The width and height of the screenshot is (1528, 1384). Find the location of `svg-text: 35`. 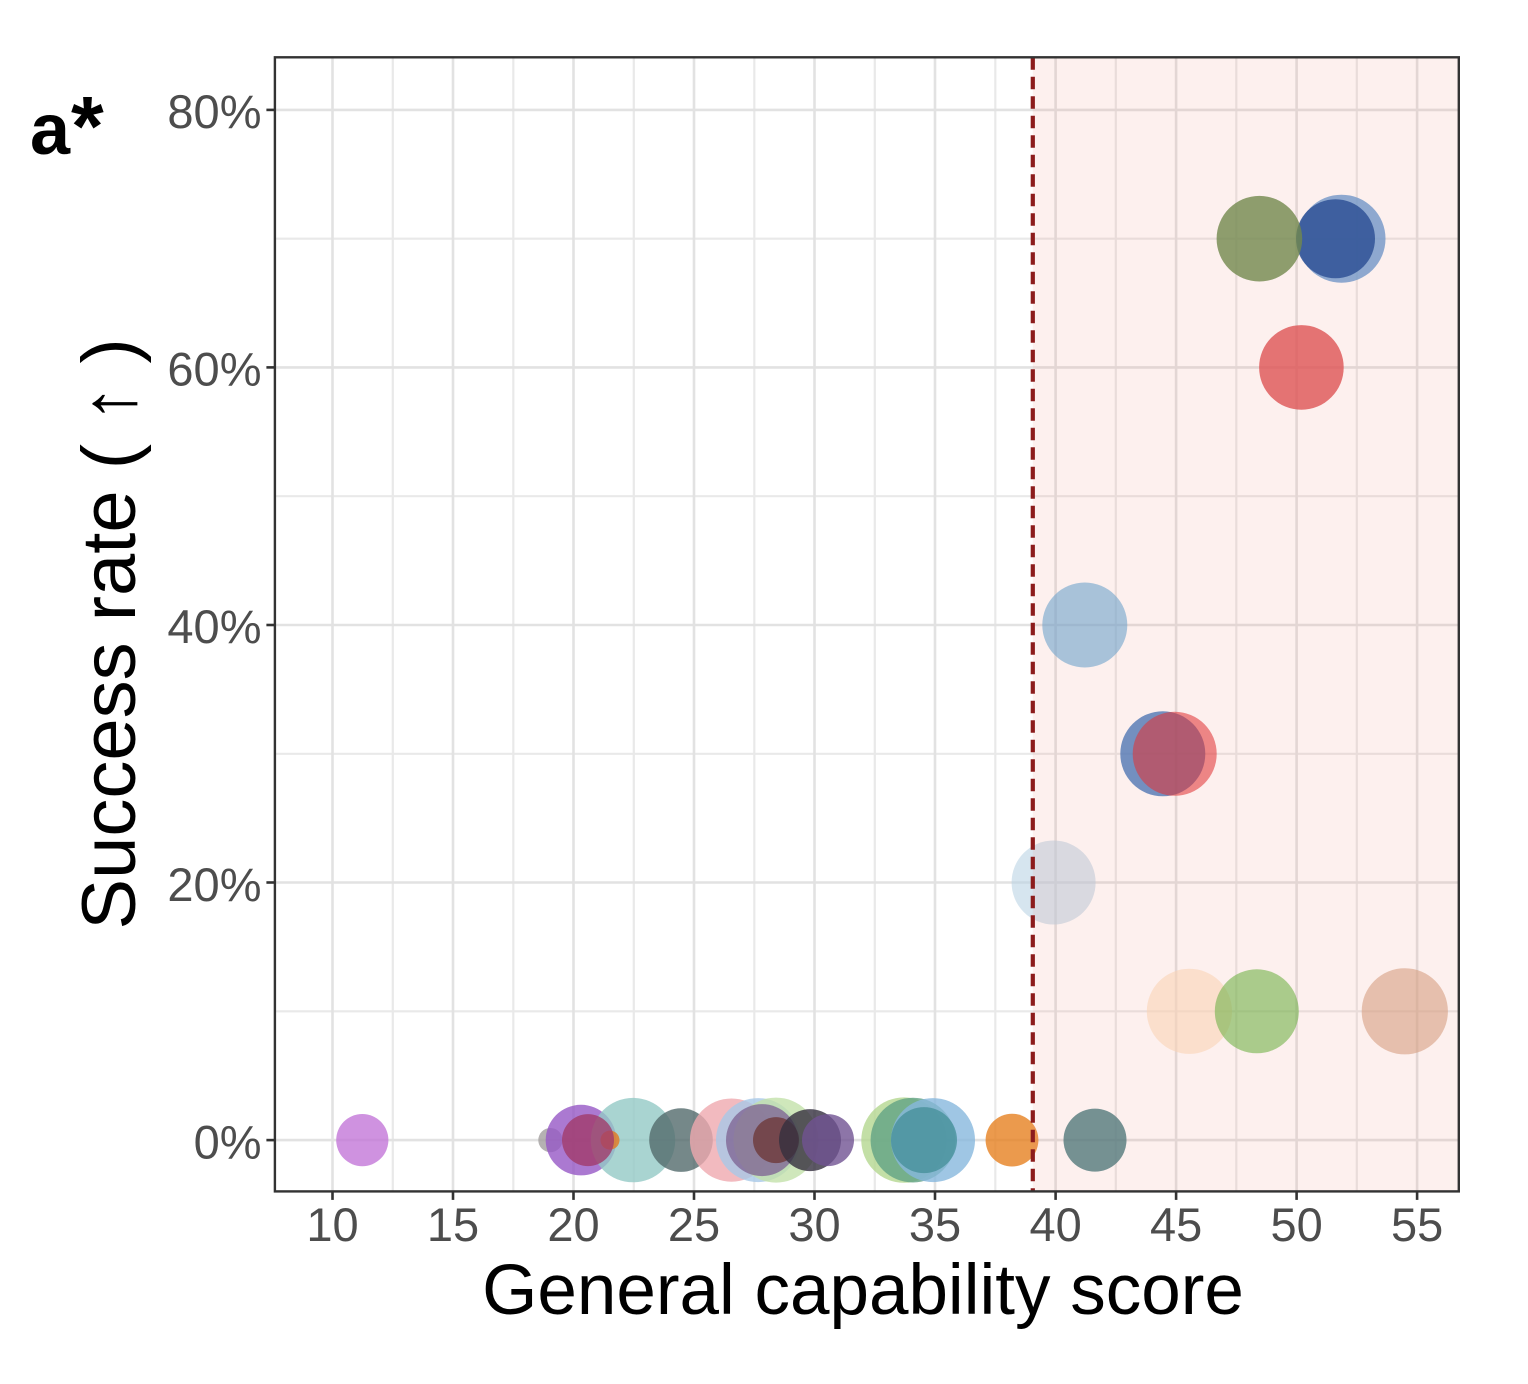

svg-text: 35 is located at coordinates (935, 1224).